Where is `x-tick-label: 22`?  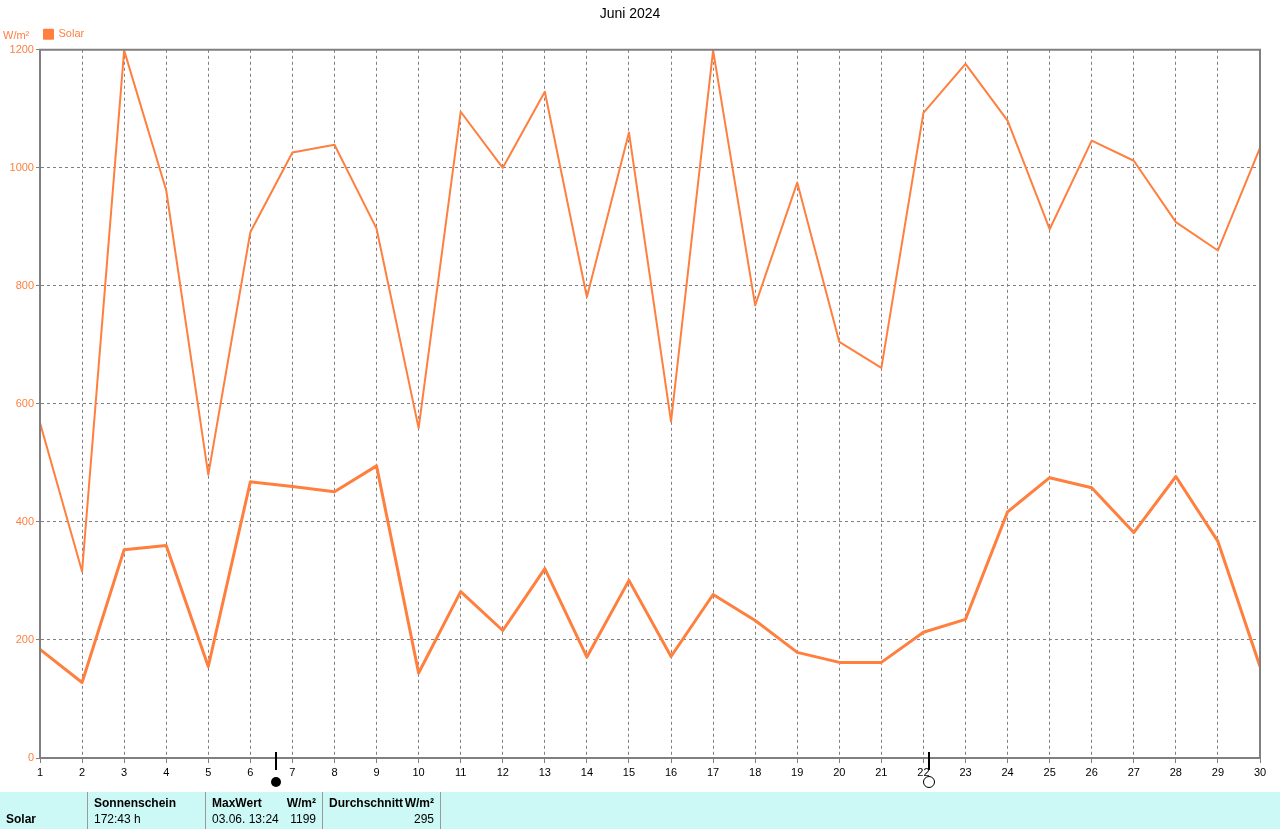 x-tick-label: 22 is located at coordinates (923, 771).